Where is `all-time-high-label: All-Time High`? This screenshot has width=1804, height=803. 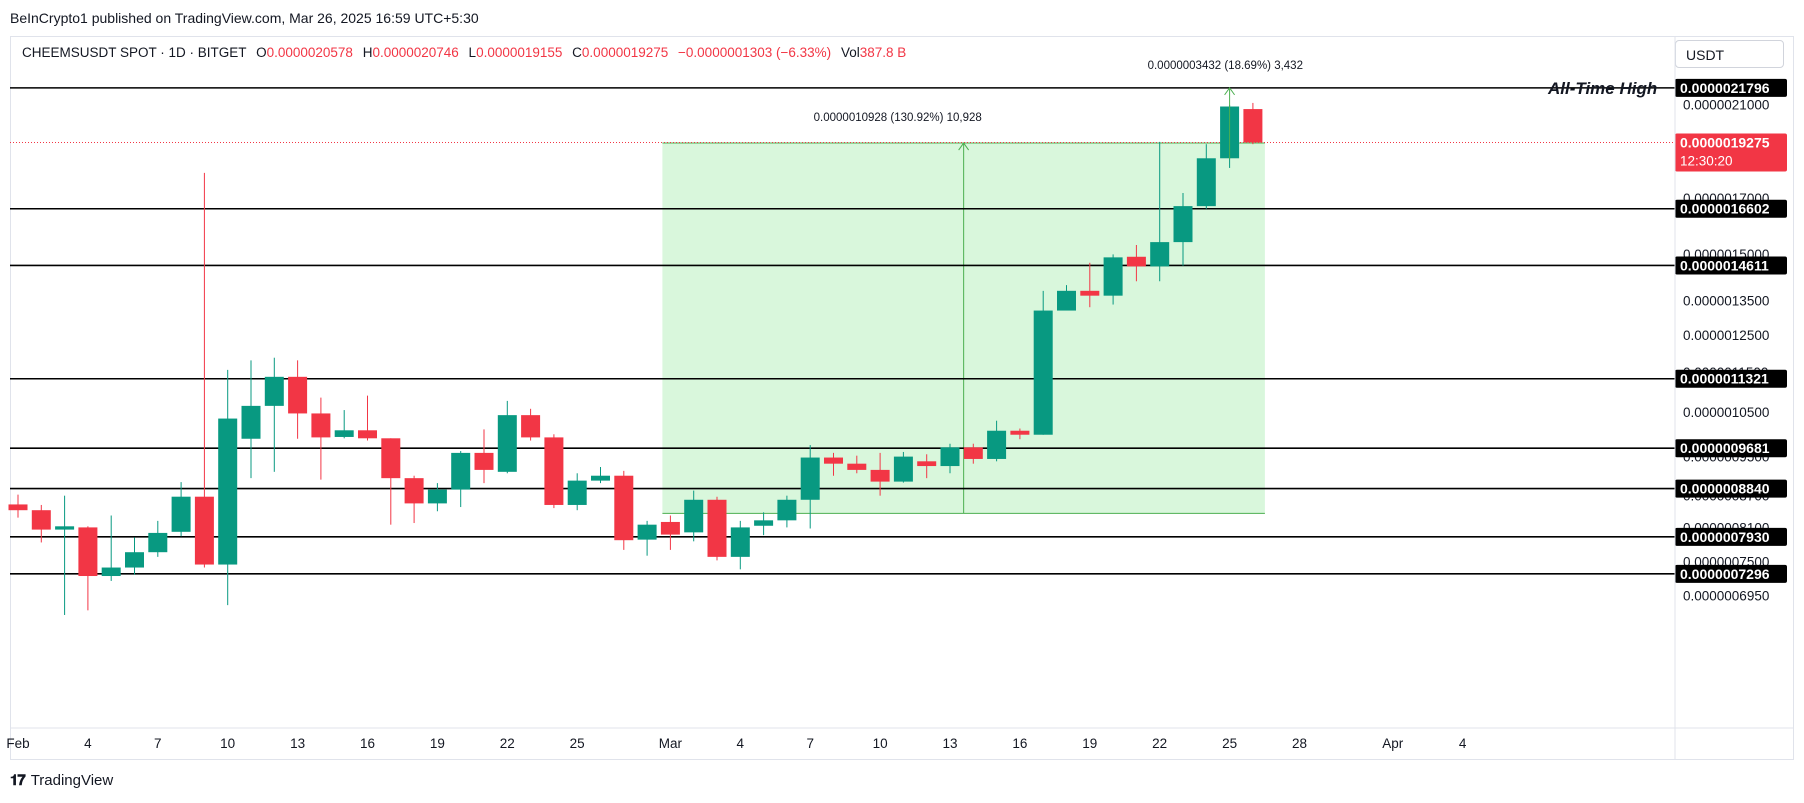 all-time-high-label: All-Time High is located at coordinates (1602, 88).